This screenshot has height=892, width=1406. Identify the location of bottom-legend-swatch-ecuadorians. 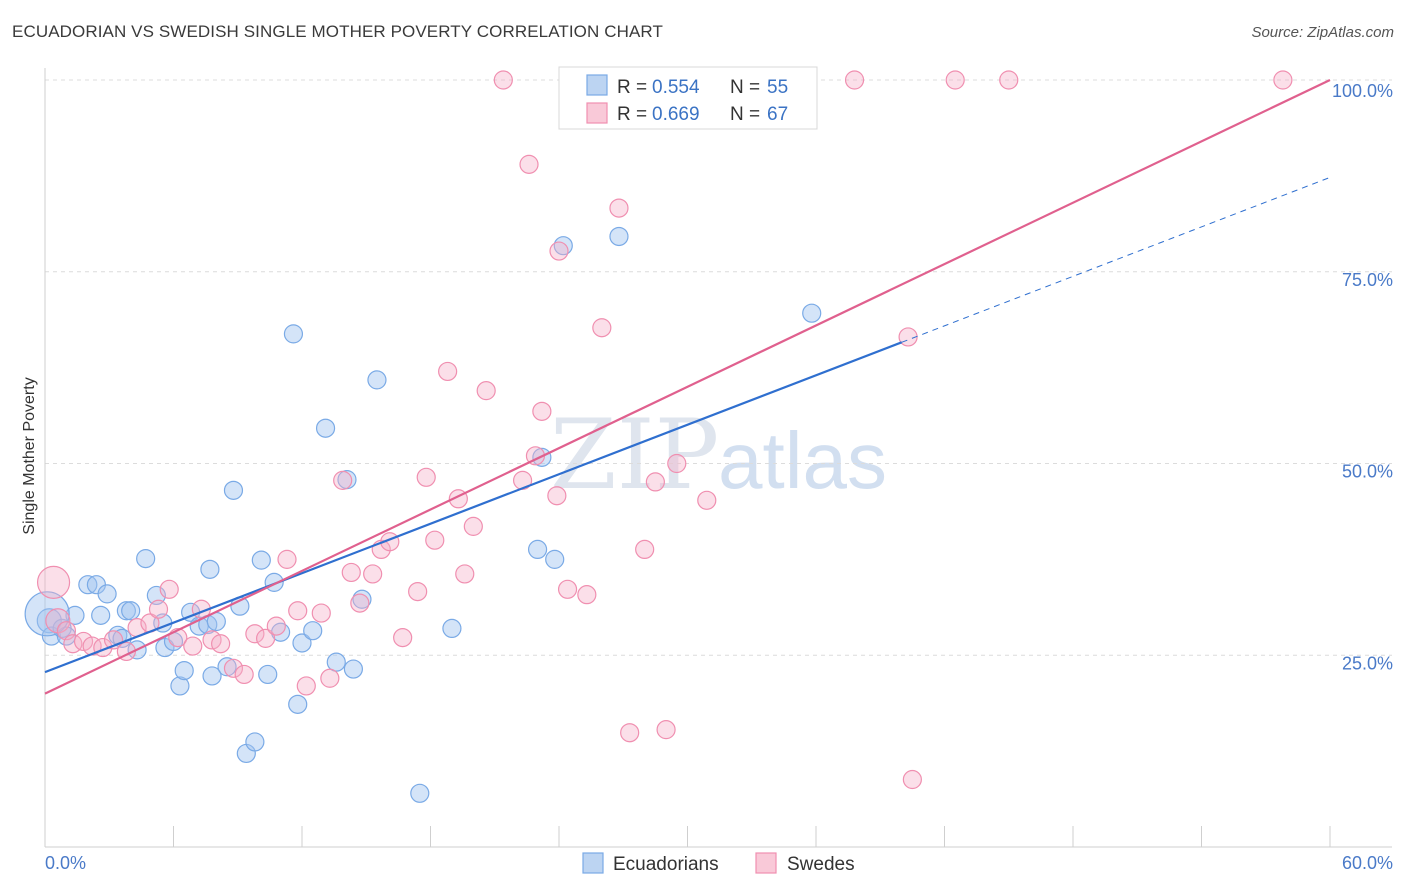
(593, 863).